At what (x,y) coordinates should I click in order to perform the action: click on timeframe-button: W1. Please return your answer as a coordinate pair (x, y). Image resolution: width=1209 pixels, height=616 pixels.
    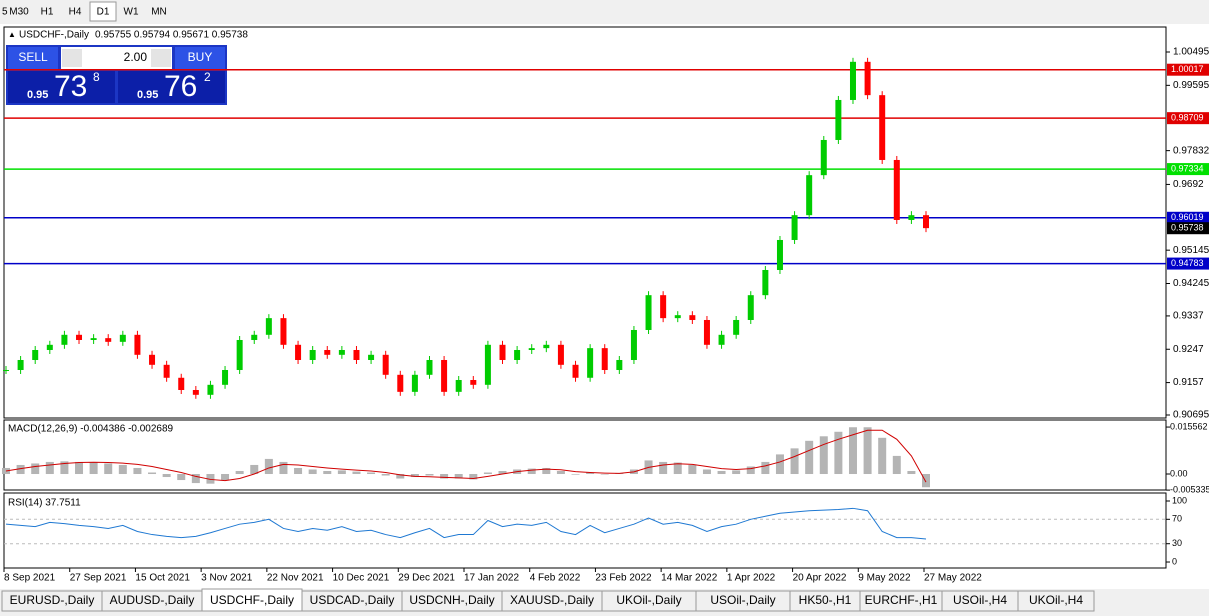
    Looking at the image, I should click on (131, 12).